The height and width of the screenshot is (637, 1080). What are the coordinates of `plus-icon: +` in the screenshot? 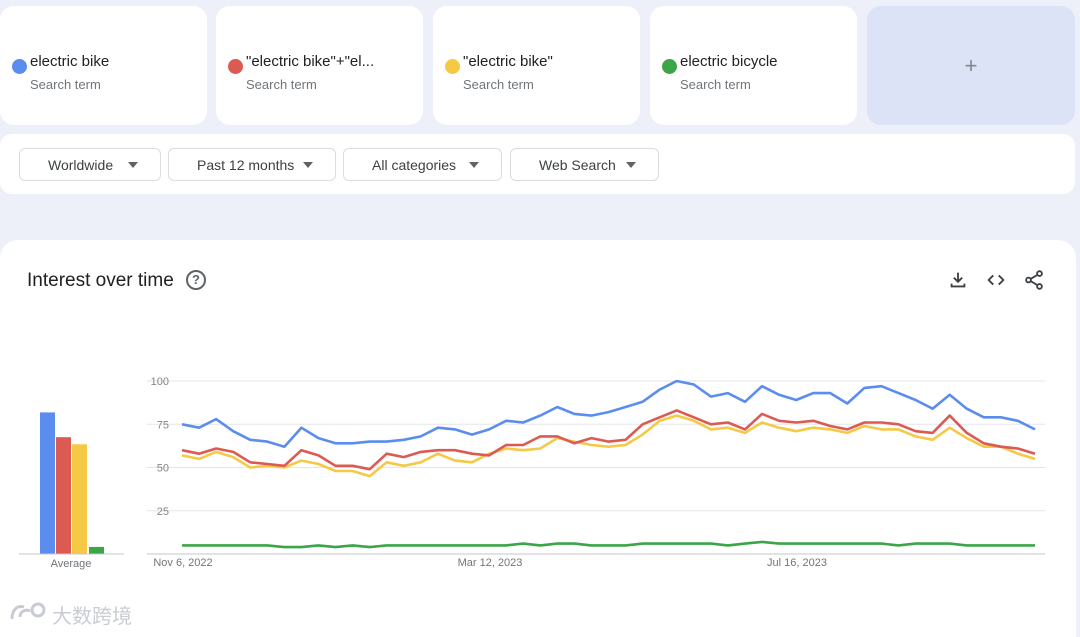 It's located at (971, 65).